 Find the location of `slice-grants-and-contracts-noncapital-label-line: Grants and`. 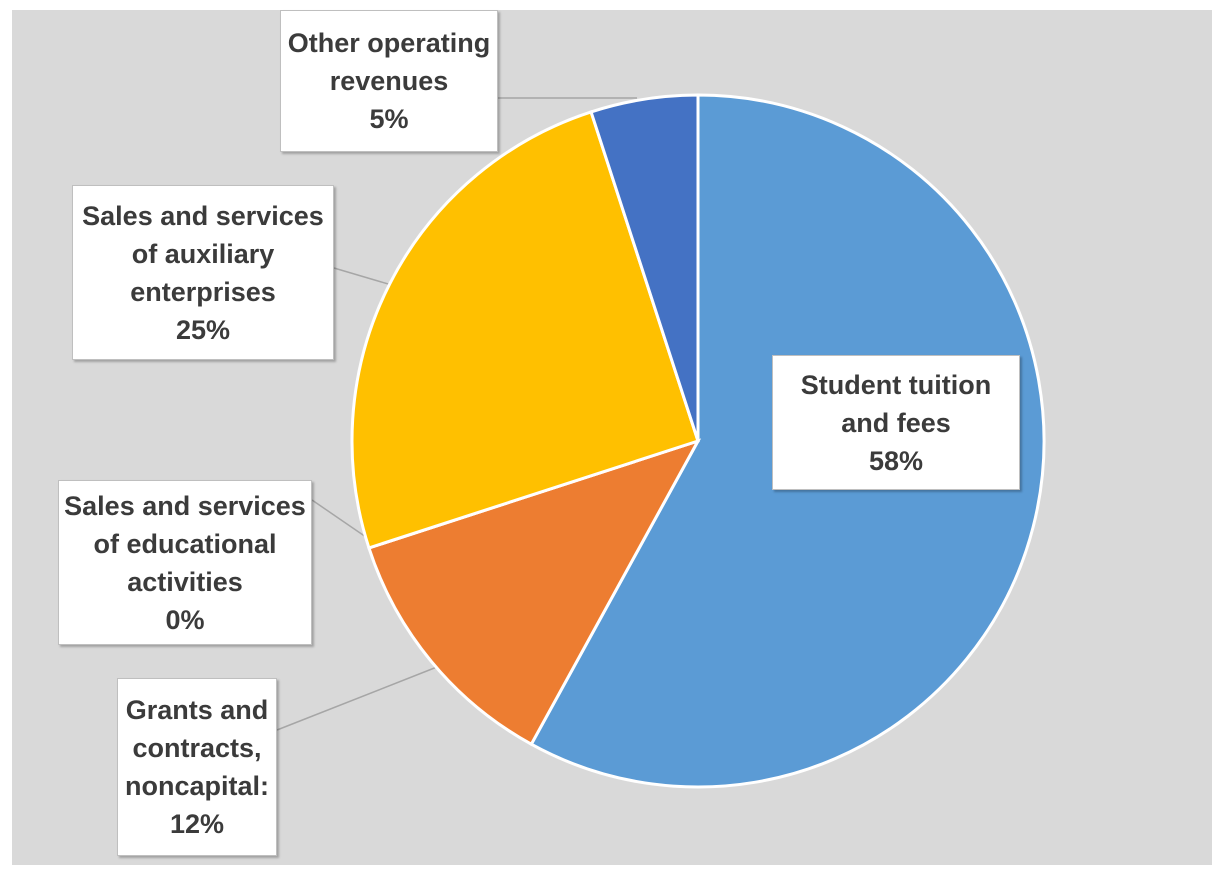

slice-grants-and-contracts-noncapital-label-line: Grants and is located at coordinates (197, 710).